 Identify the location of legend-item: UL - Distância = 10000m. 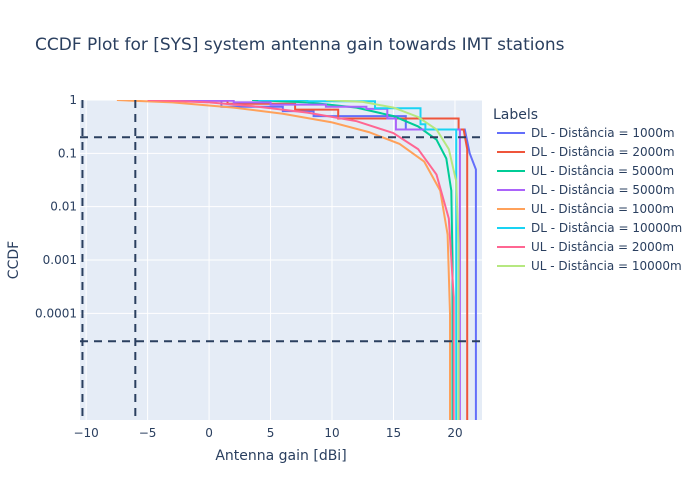
(589, 266).